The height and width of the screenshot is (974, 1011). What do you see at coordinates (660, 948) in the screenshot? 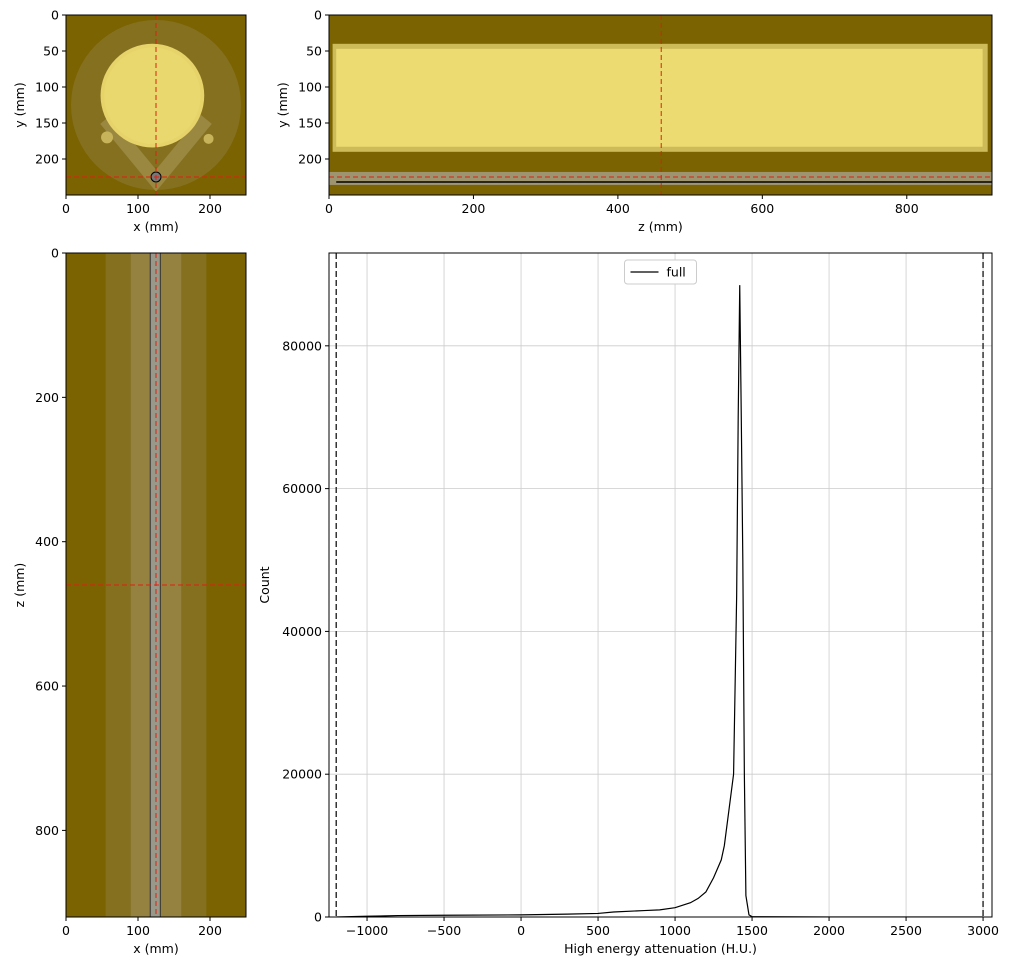
I see `x-axis-label: High energy attenuation (H.U.)` at bounding box center [660, 948].